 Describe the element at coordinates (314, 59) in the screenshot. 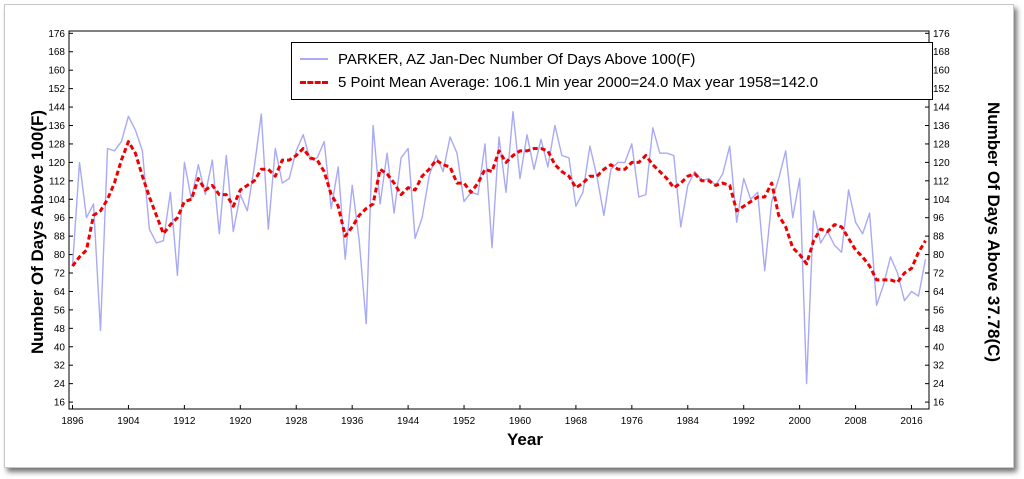

I see `legend-swatch-raw` at that location.